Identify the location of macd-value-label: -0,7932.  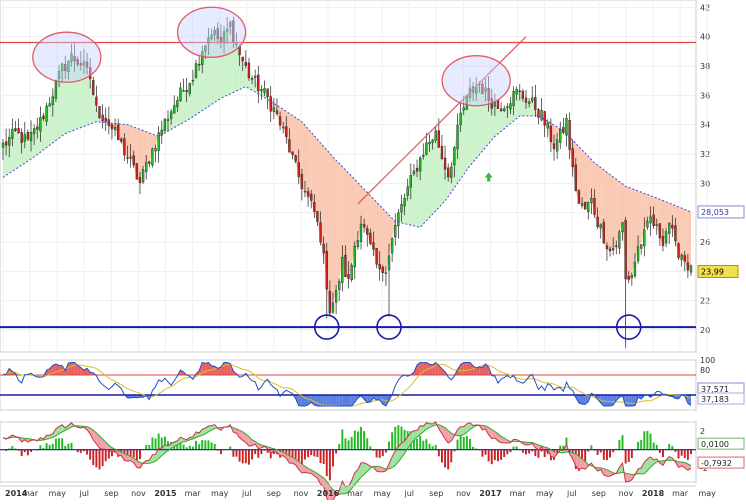
(716, 463).